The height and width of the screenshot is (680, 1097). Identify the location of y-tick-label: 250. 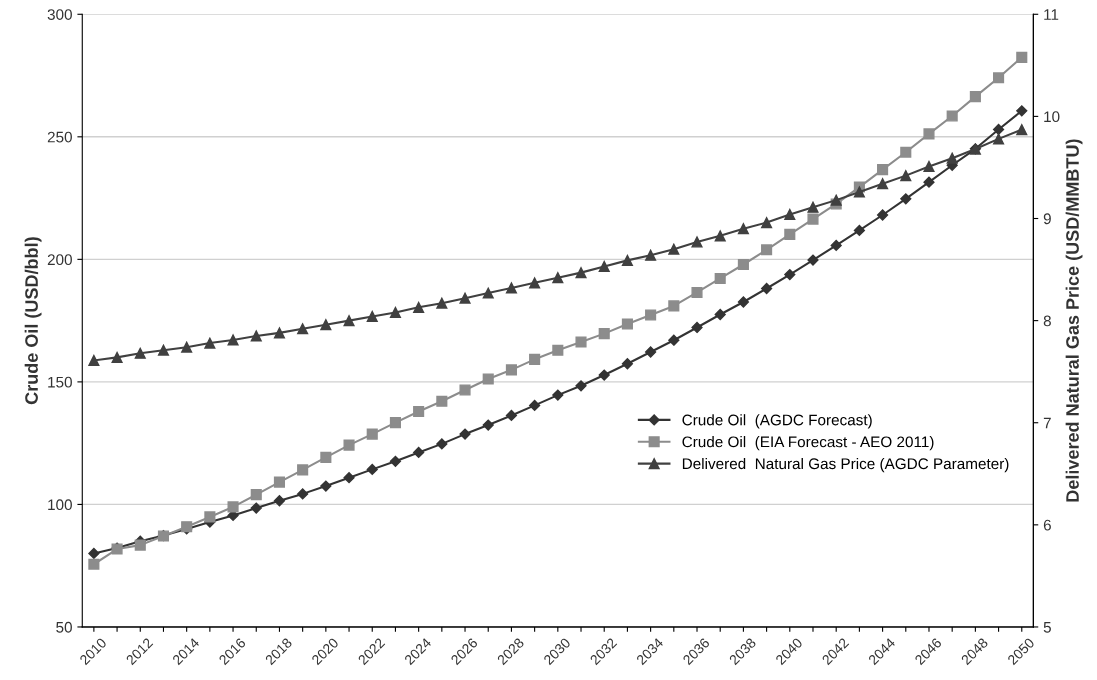
(59, 137).